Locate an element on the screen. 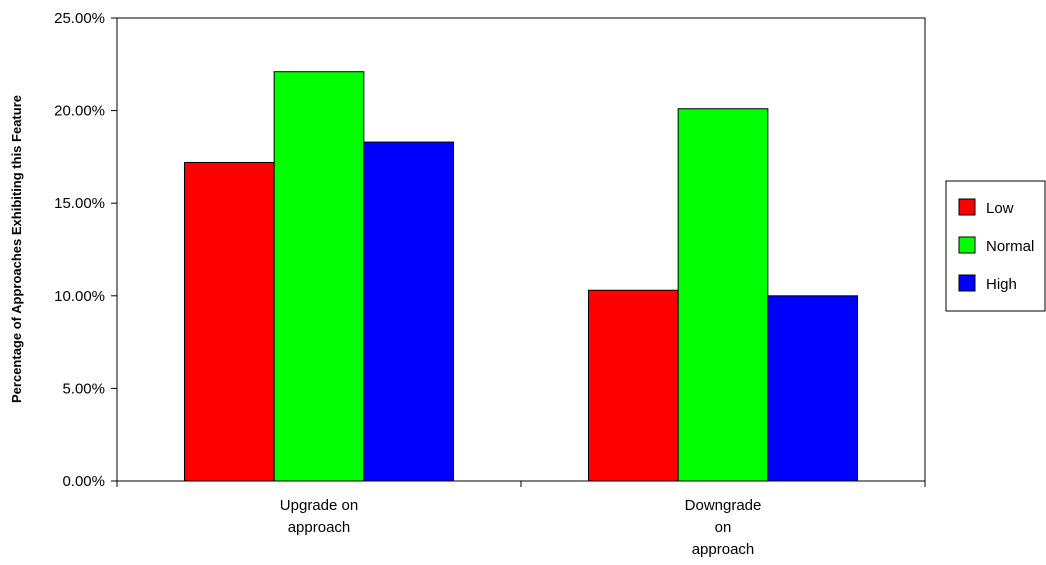 This screenshot has height=565, width=1046. y-tick-label: 0.00% is located at coordinates (83, 481).